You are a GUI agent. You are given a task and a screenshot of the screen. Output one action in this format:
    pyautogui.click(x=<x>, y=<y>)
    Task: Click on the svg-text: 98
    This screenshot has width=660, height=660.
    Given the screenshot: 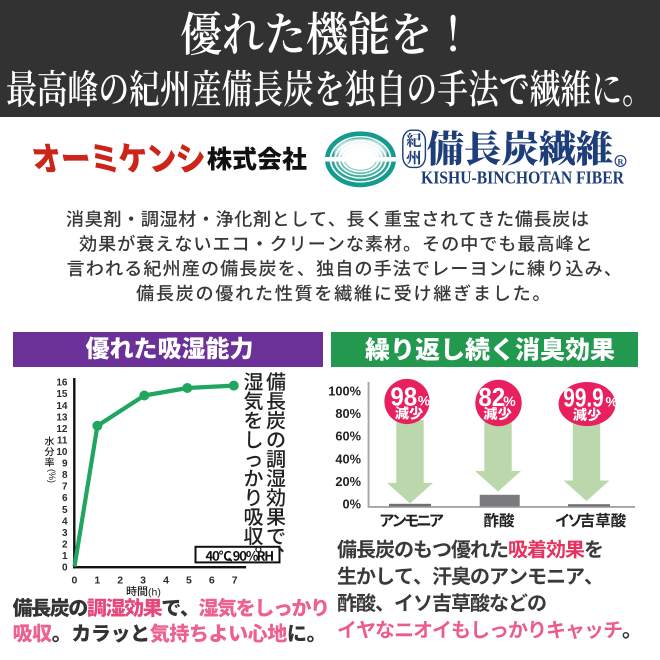 What is the action you would take?
    pyautogui.click(x=403, y=397)
    